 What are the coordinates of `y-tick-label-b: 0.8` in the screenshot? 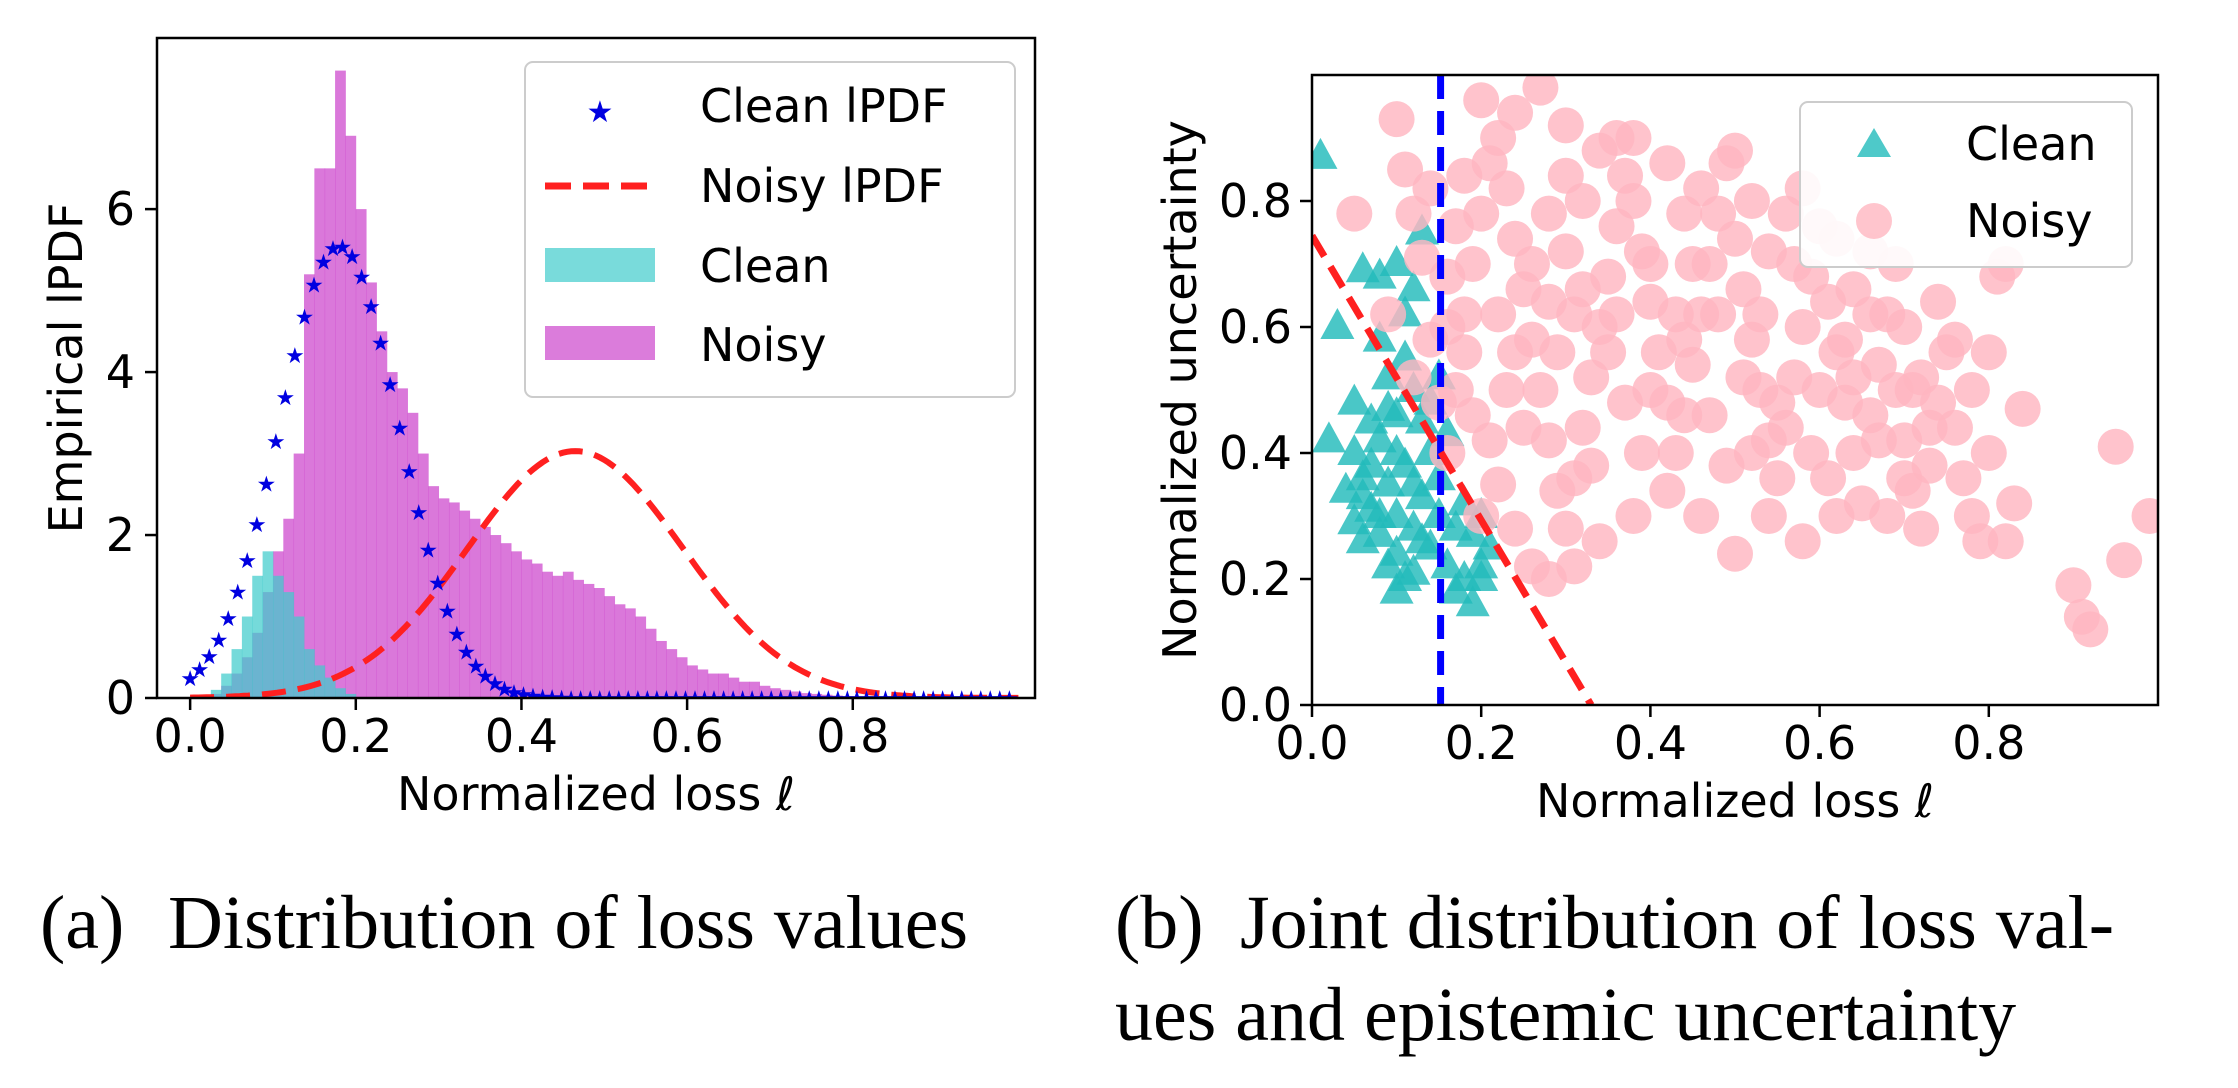 It's located at (1255, 201).